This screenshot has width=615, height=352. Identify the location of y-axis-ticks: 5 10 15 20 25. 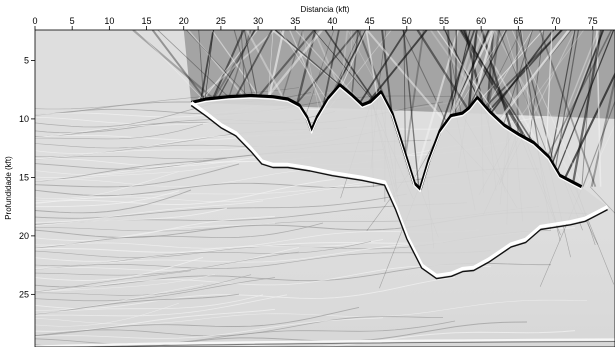
(27, 177).